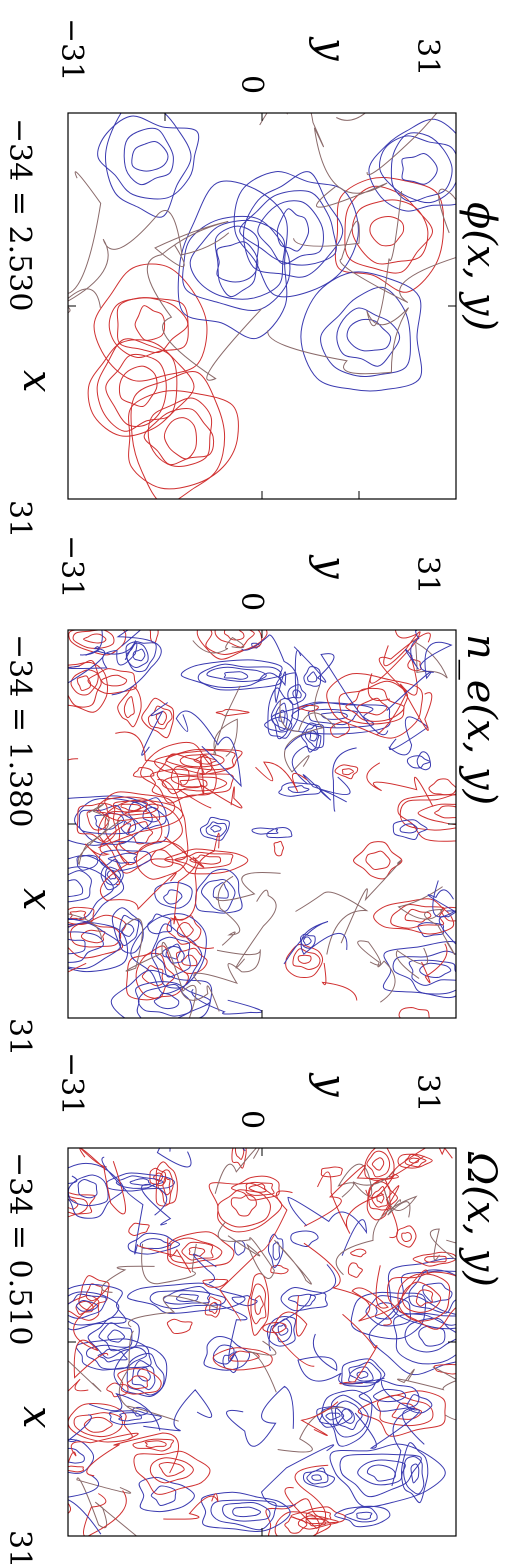  What do you see at coordinates (19, 519) in the screenshot?
I see `panel-phi-x-tick-max: 31` at bounding box center [19, 519].